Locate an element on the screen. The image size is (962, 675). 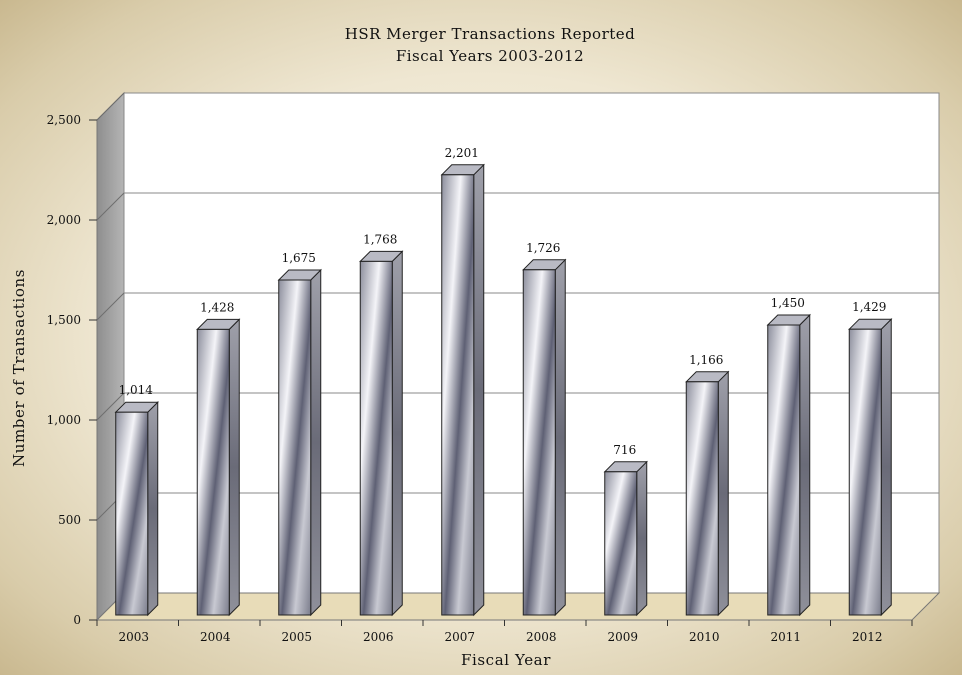
chart-subtitle: Fiscal Years 2003-2012 is located at coordinates (490, 56).